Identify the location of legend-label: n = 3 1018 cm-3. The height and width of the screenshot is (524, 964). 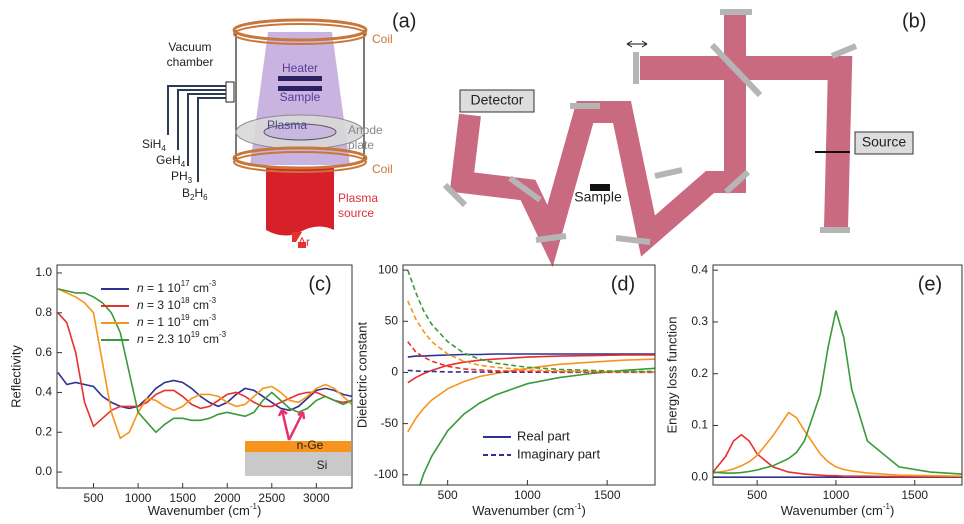
(177, 304).